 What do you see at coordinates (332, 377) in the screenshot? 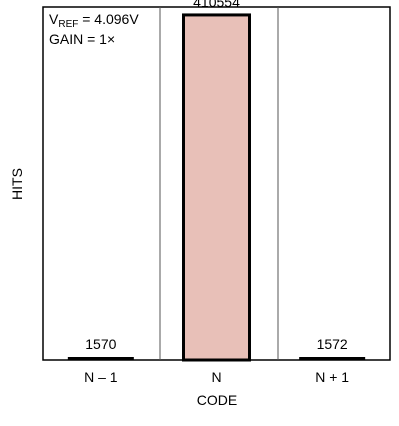
I see `x-tick-label-2: N + 1` at bounding box center [332, 377].